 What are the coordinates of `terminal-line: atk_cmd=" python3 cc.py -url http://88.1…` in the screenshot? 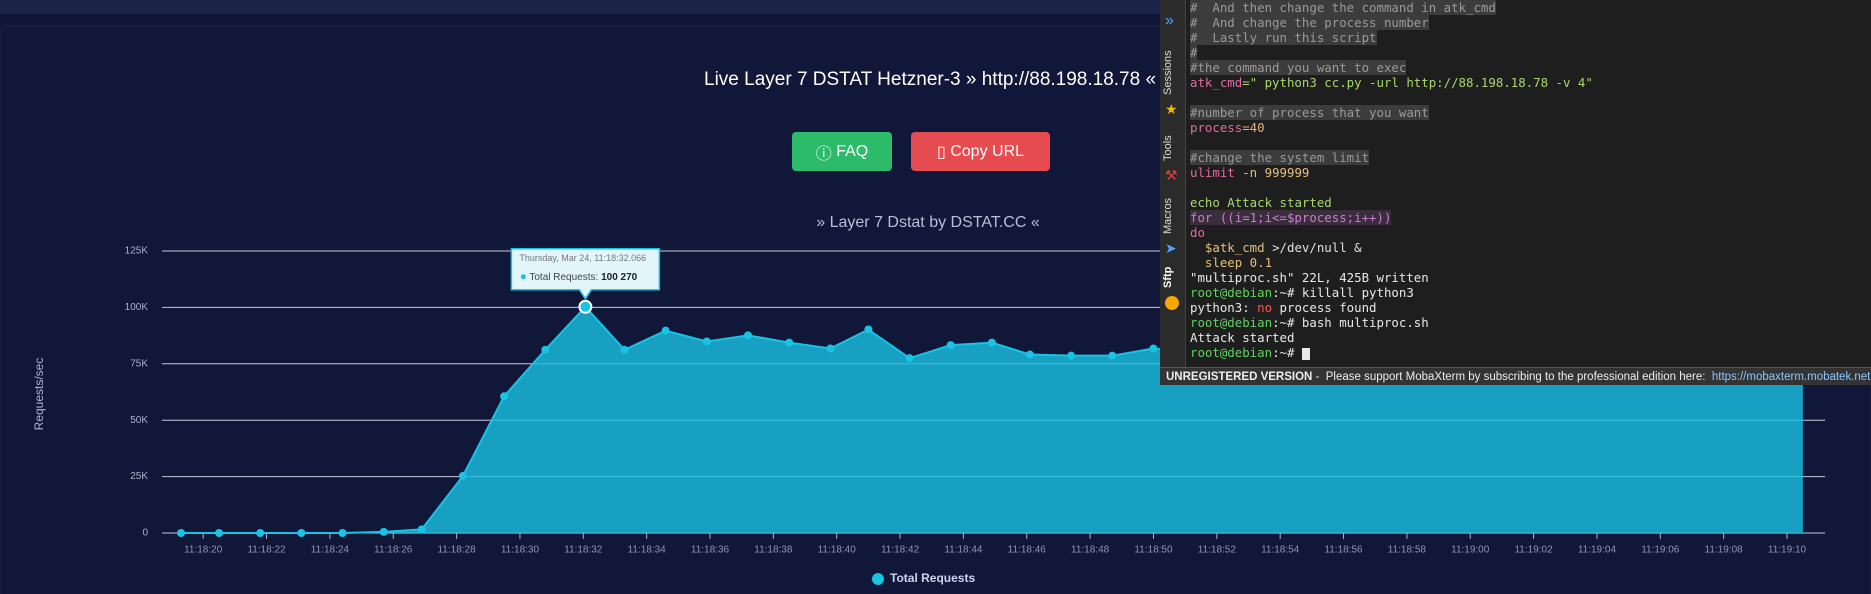 It's located at (1391, 82).